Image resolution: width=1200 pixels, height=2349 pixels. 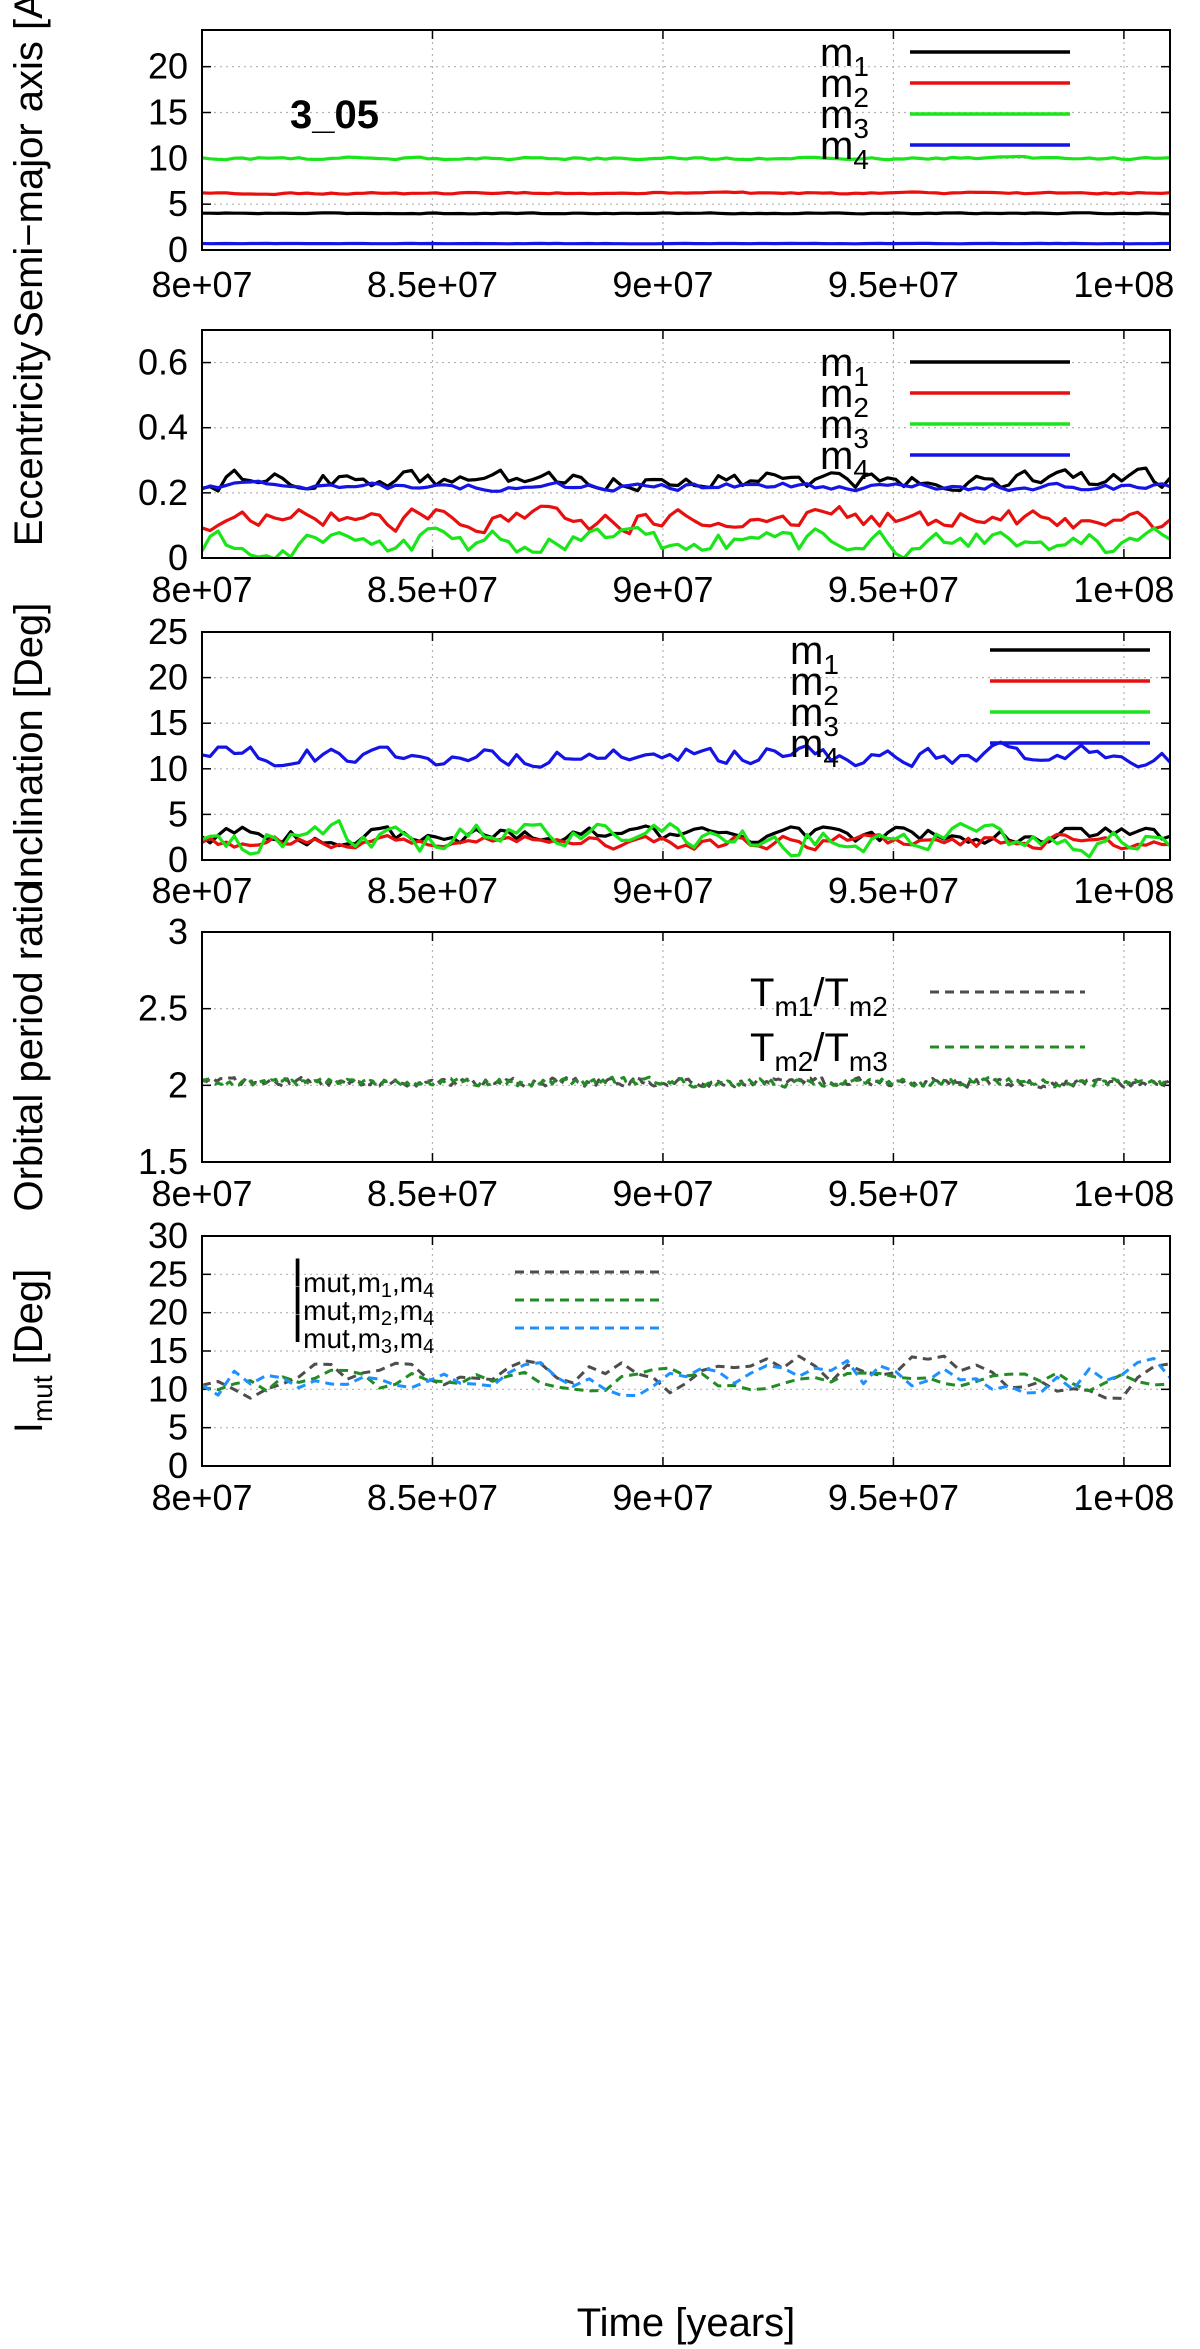 I want to click on panel-label: 3_05, so click(x=334, y=115).